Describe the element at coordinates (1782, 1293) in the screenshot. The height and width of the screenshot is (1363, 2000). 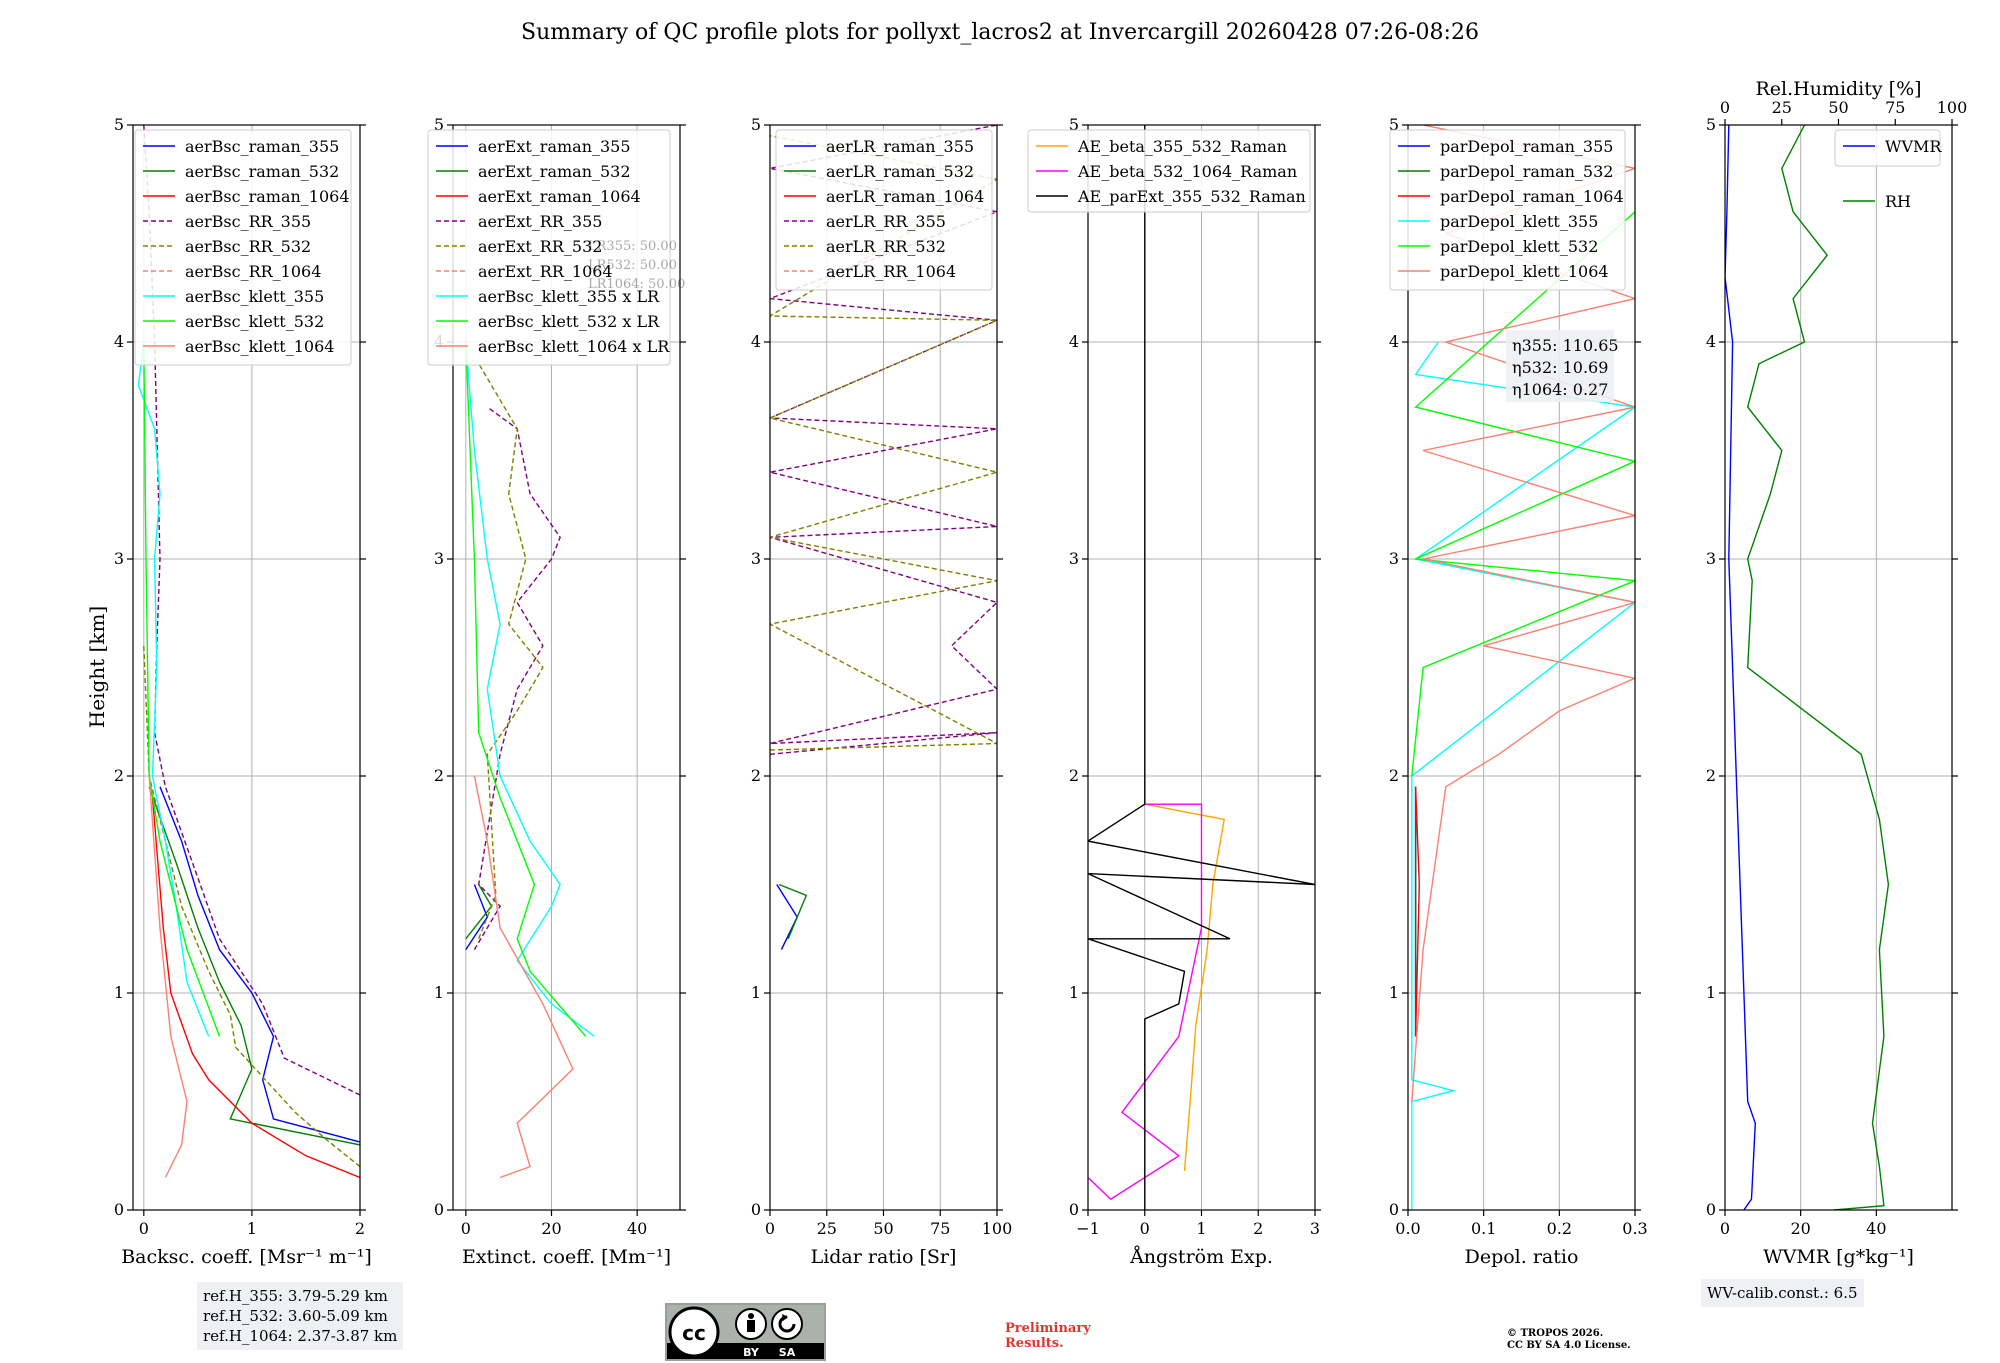
I see `wv-calibration-box: WV-calib.const.: 6.5` at that location.